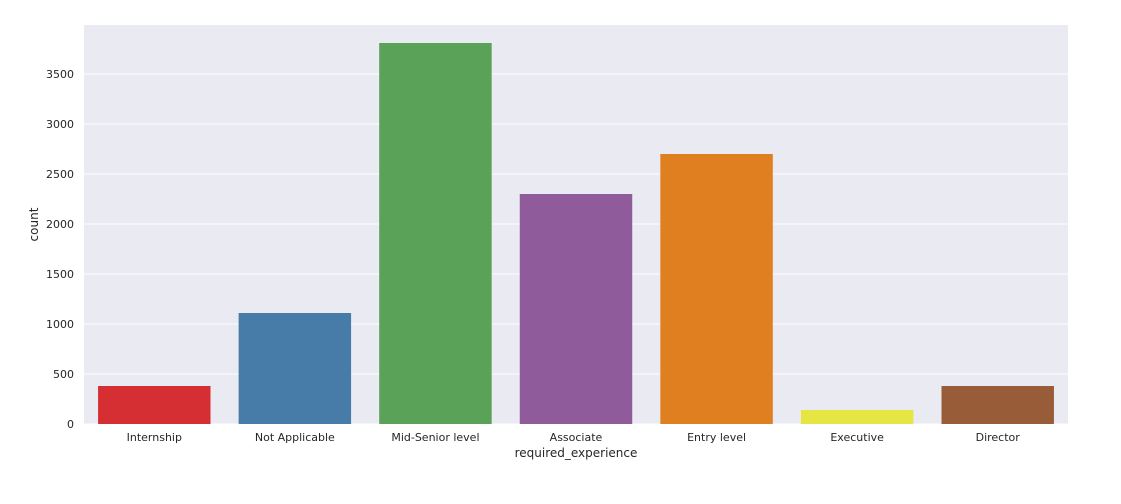  I want to click on y-tick-label: 1500, so click(60, 274).